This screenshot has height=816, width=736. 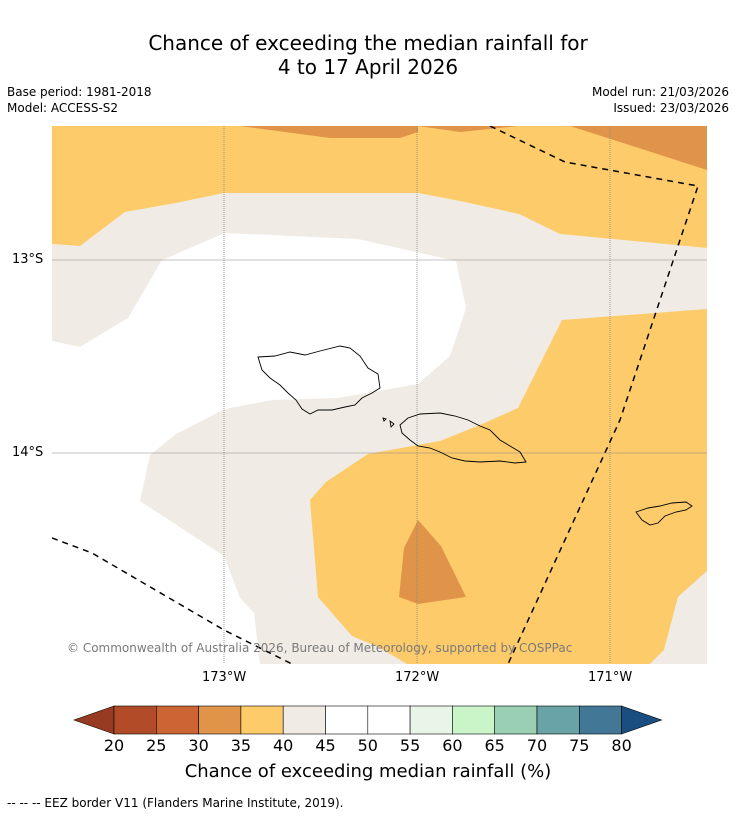 I want to click on colorbar-tick-label: 70, so click(x=537, y=745).